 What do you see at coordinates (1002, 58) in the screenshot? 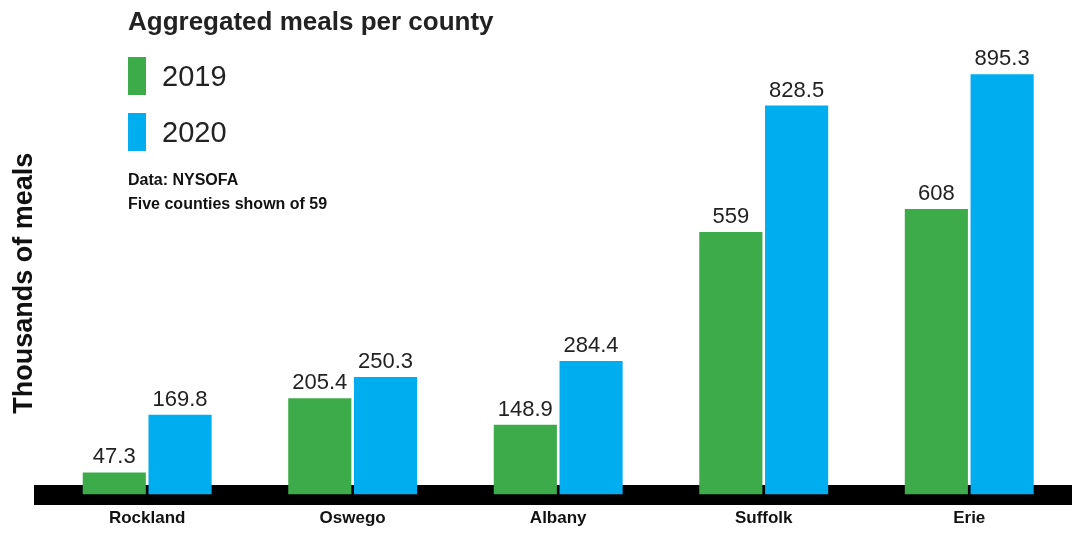
I see `data-label: 895.3` at bounding box center [1002, 58].